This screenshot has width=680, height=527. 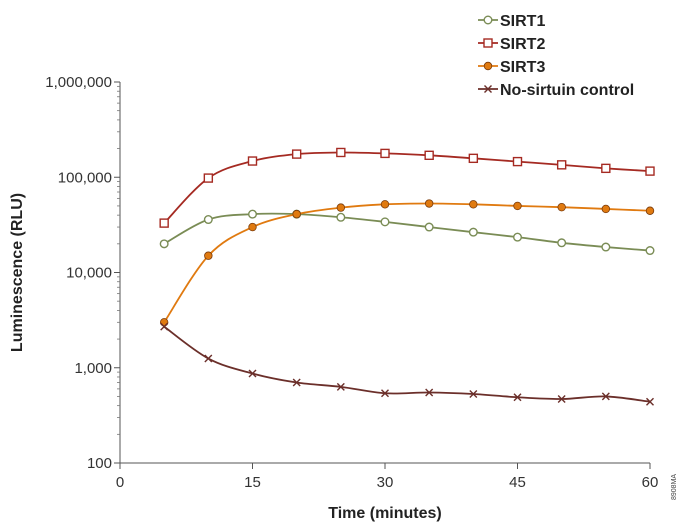 What do you see at coordinates (522, 67) in the screenshot?
I see `legend-label: SIRT3` at bounding box center [522, 67].